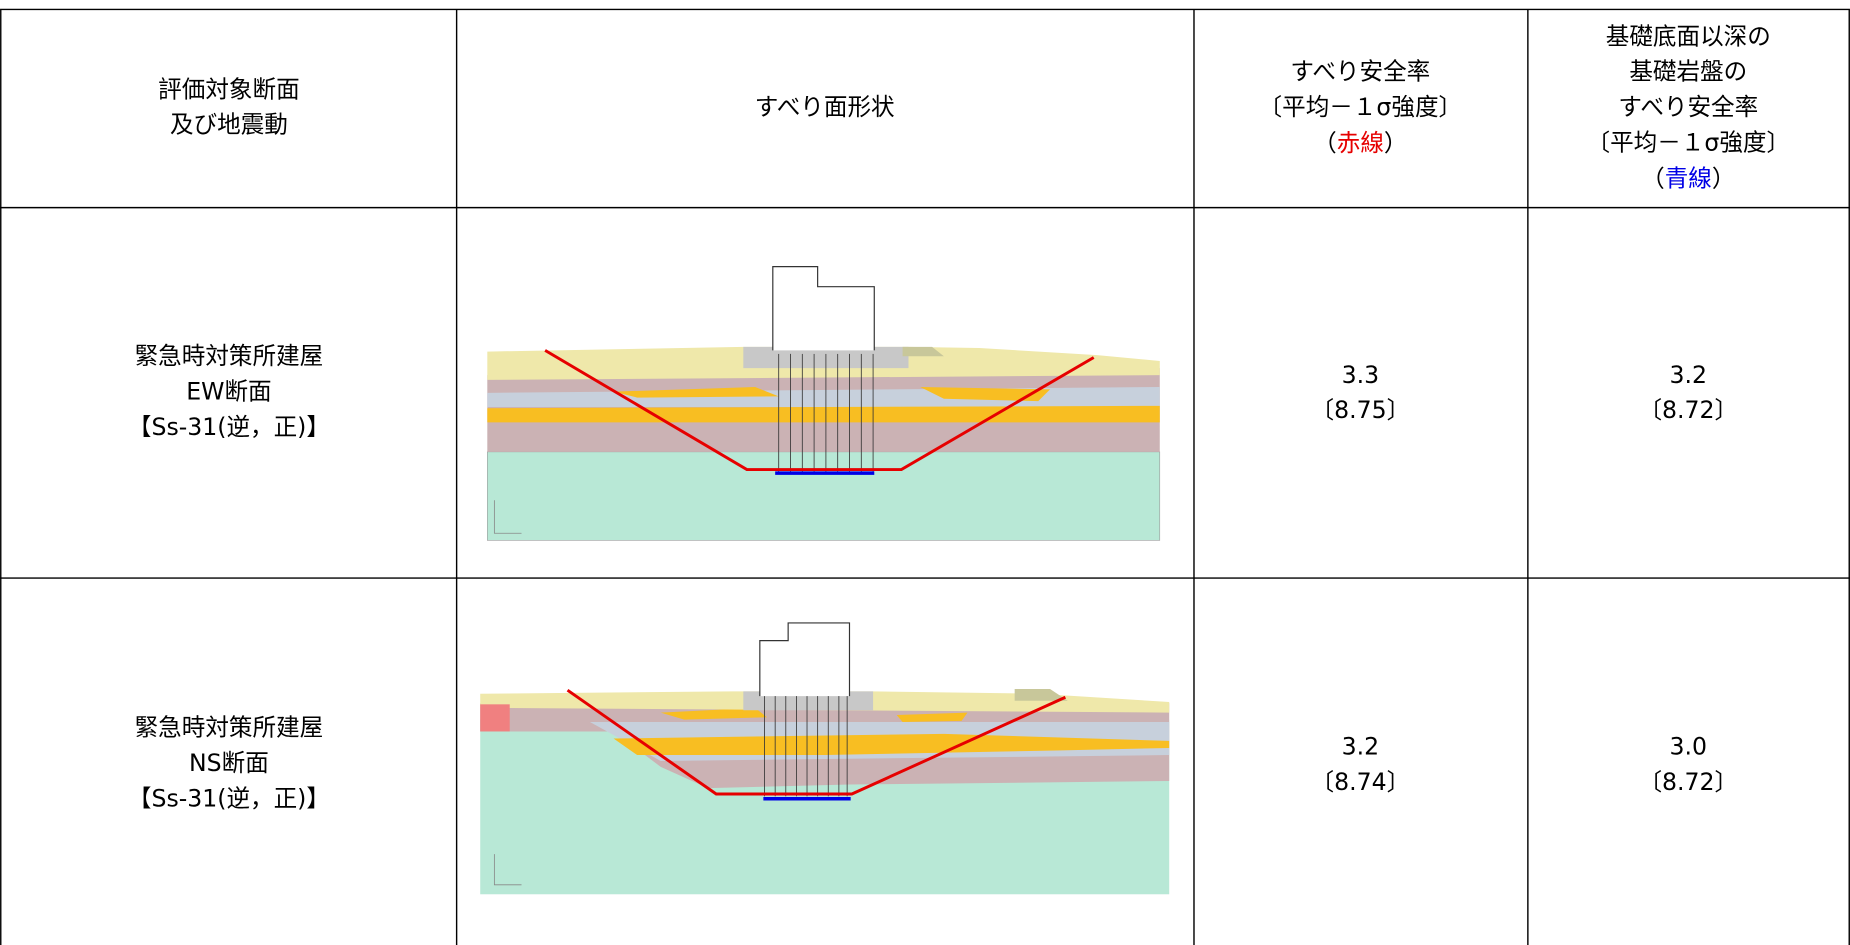  What do you see at coordinates (229, 125) in the screenshot?
I see `header-text: 及び地震動` at bounding box center [229, 125].